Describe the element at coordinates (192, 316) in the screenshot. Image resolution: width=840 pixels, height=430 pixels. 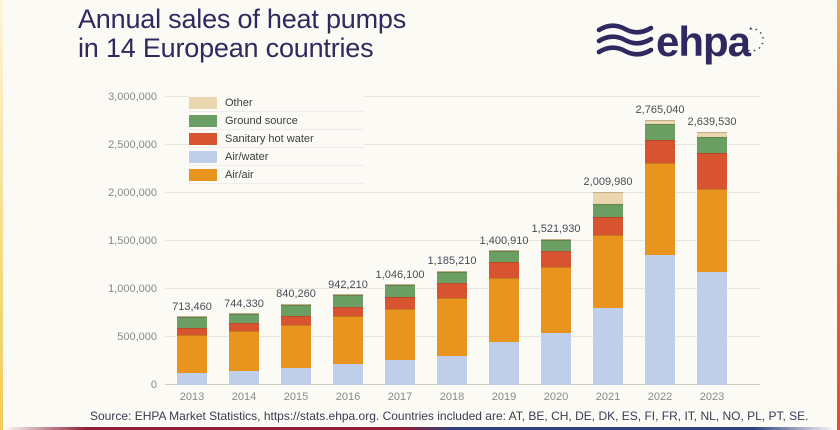
I see `bar-segment-other-2013` at that location.